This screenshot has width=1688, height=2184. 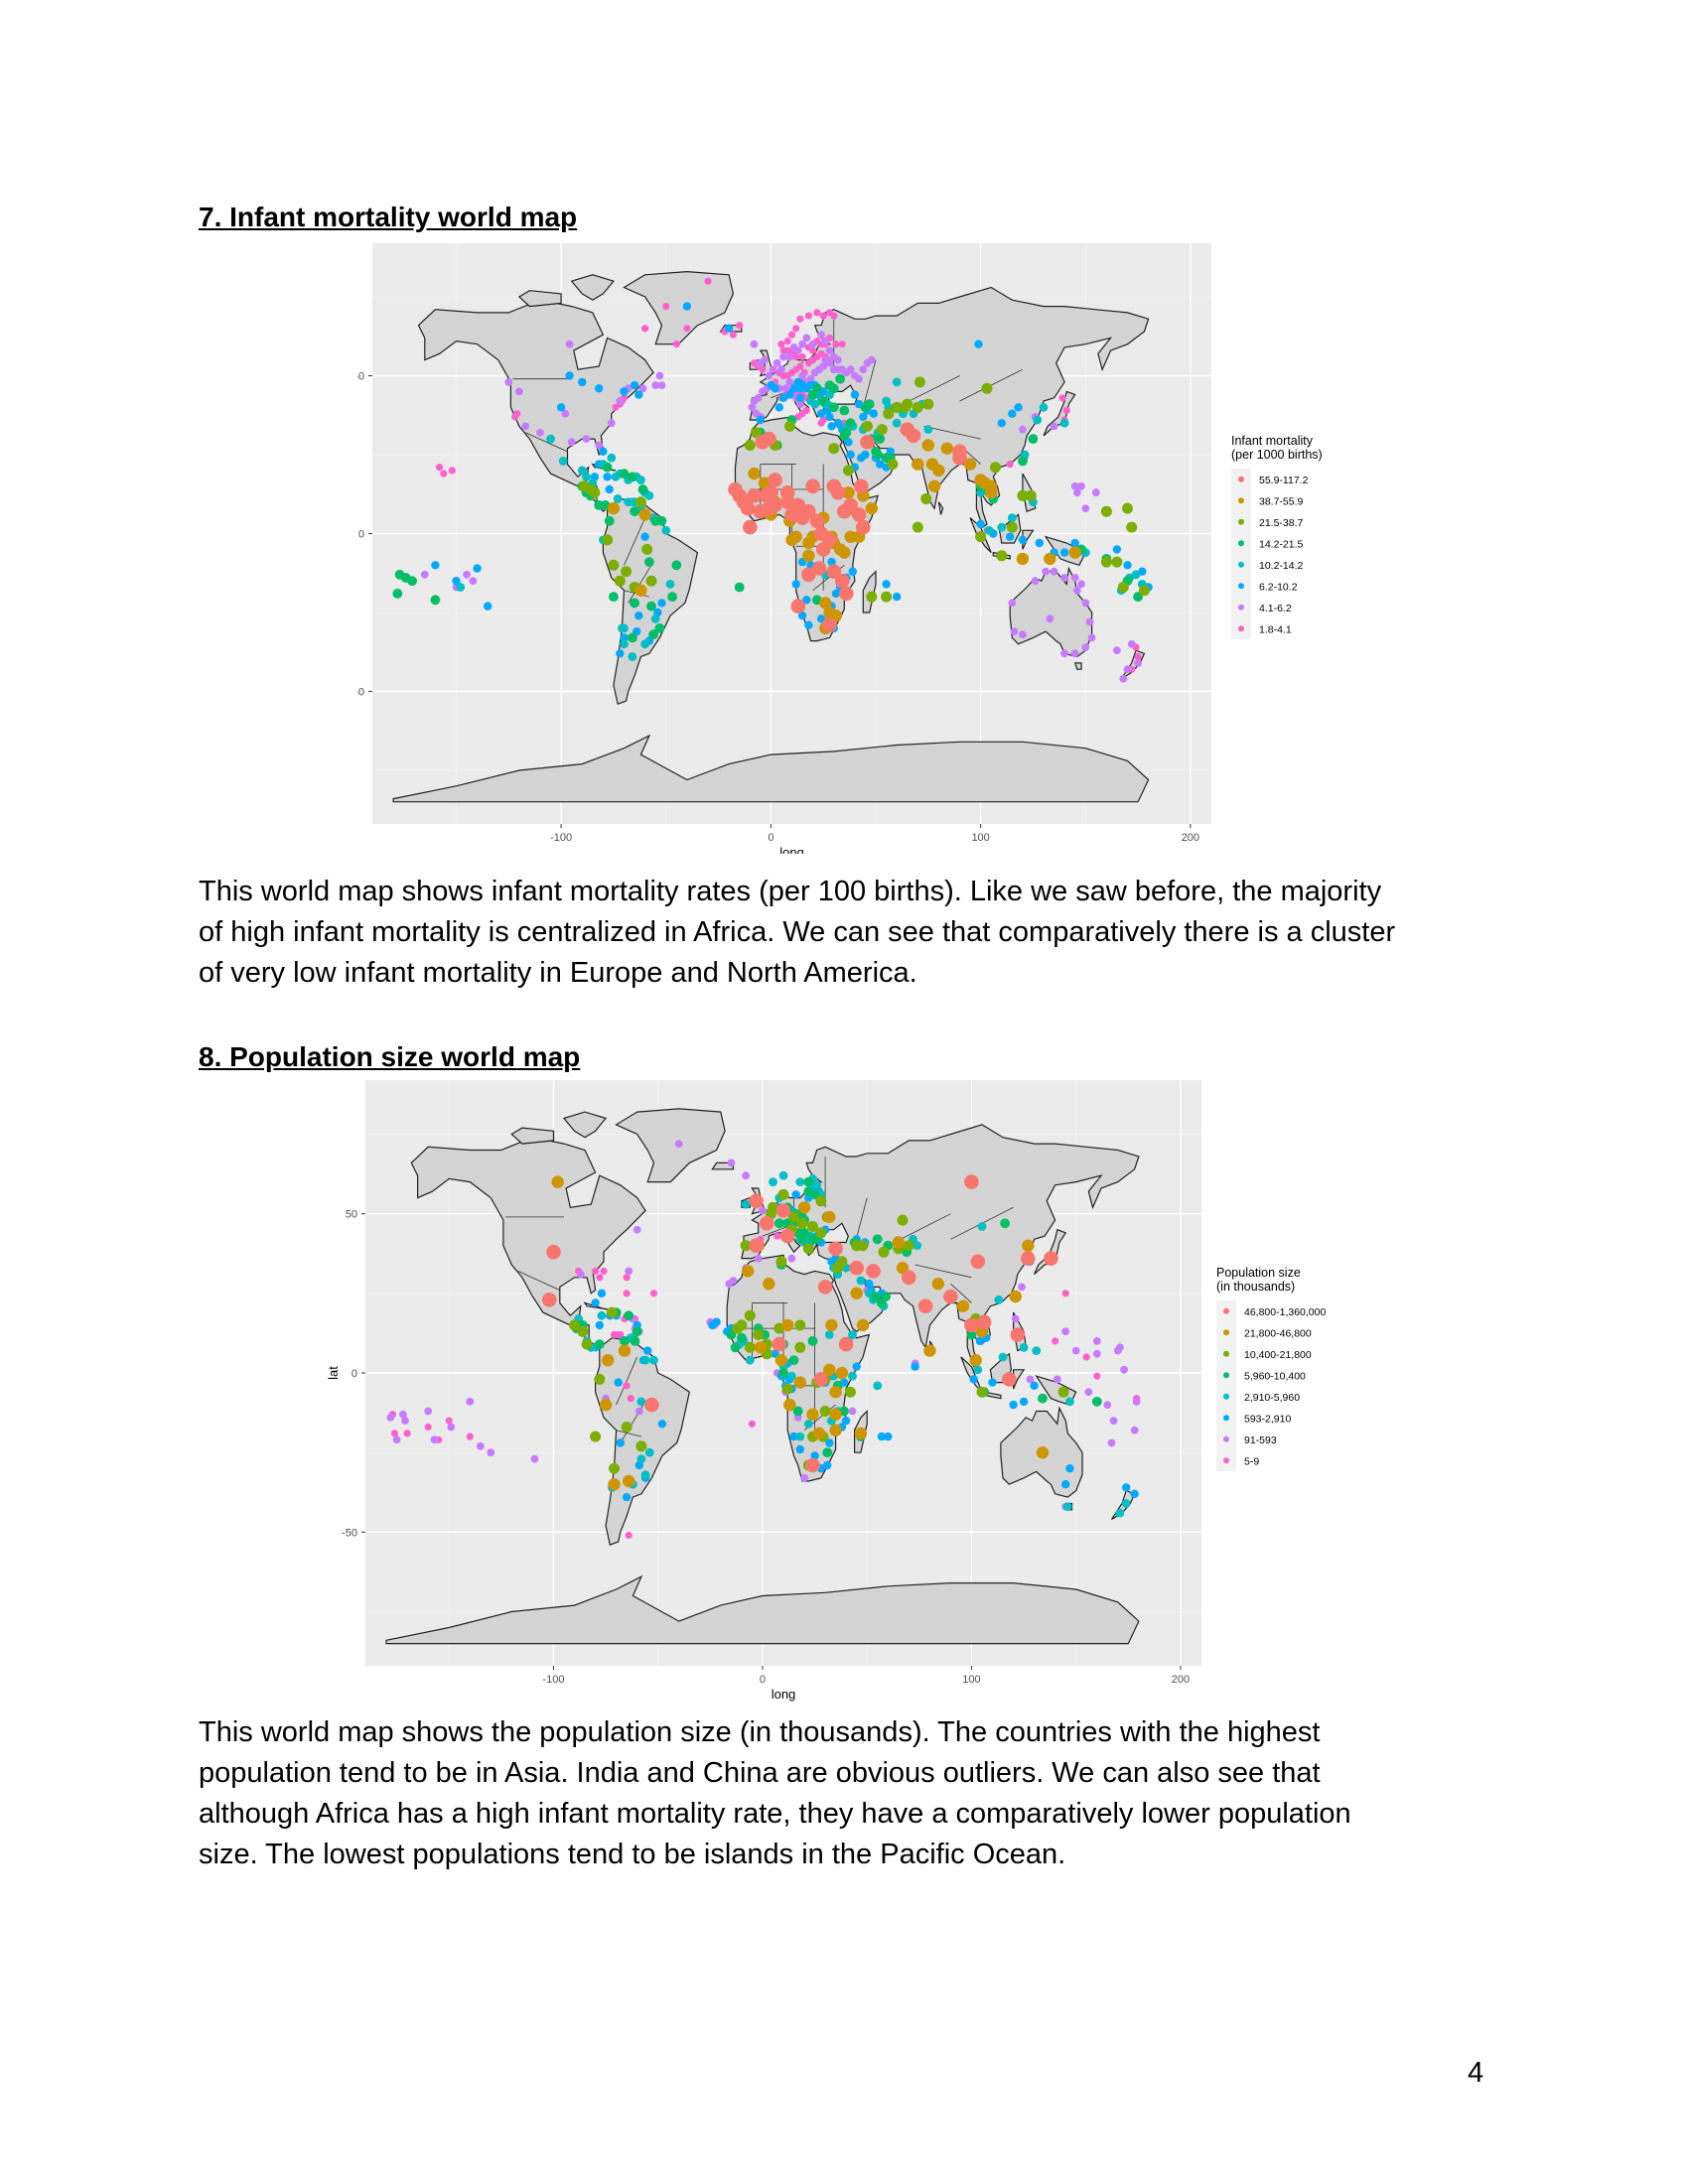 I want to click on country-border, so click(x=546, y=442).